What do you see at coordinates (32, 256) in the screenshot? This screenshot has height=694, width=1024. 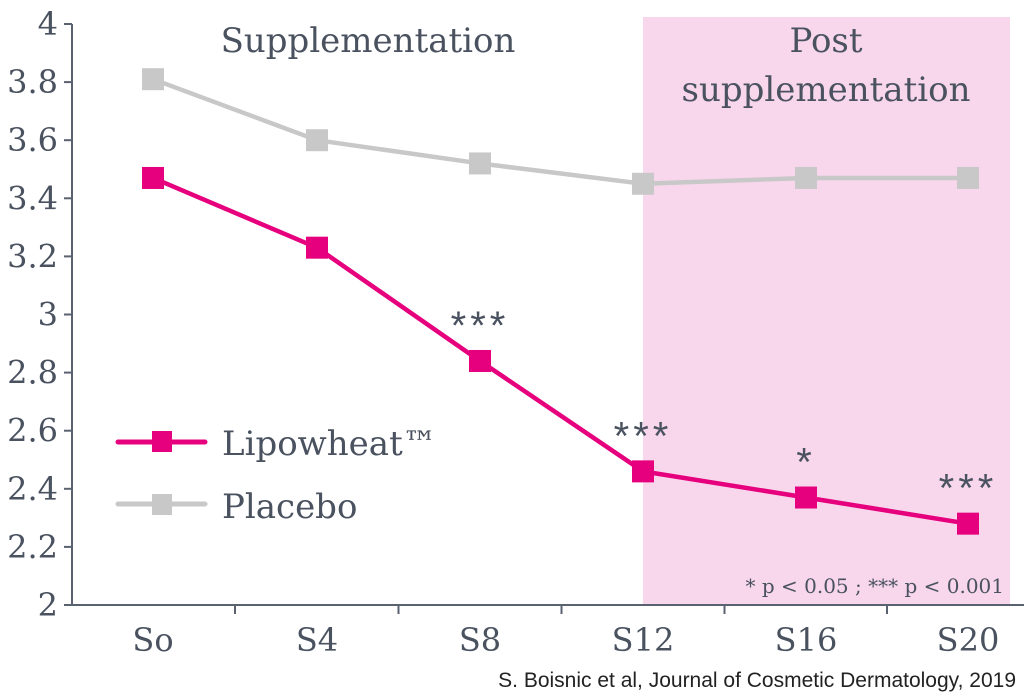 I see `y-tick-label: 3.2` at bounding box center [32, 256].